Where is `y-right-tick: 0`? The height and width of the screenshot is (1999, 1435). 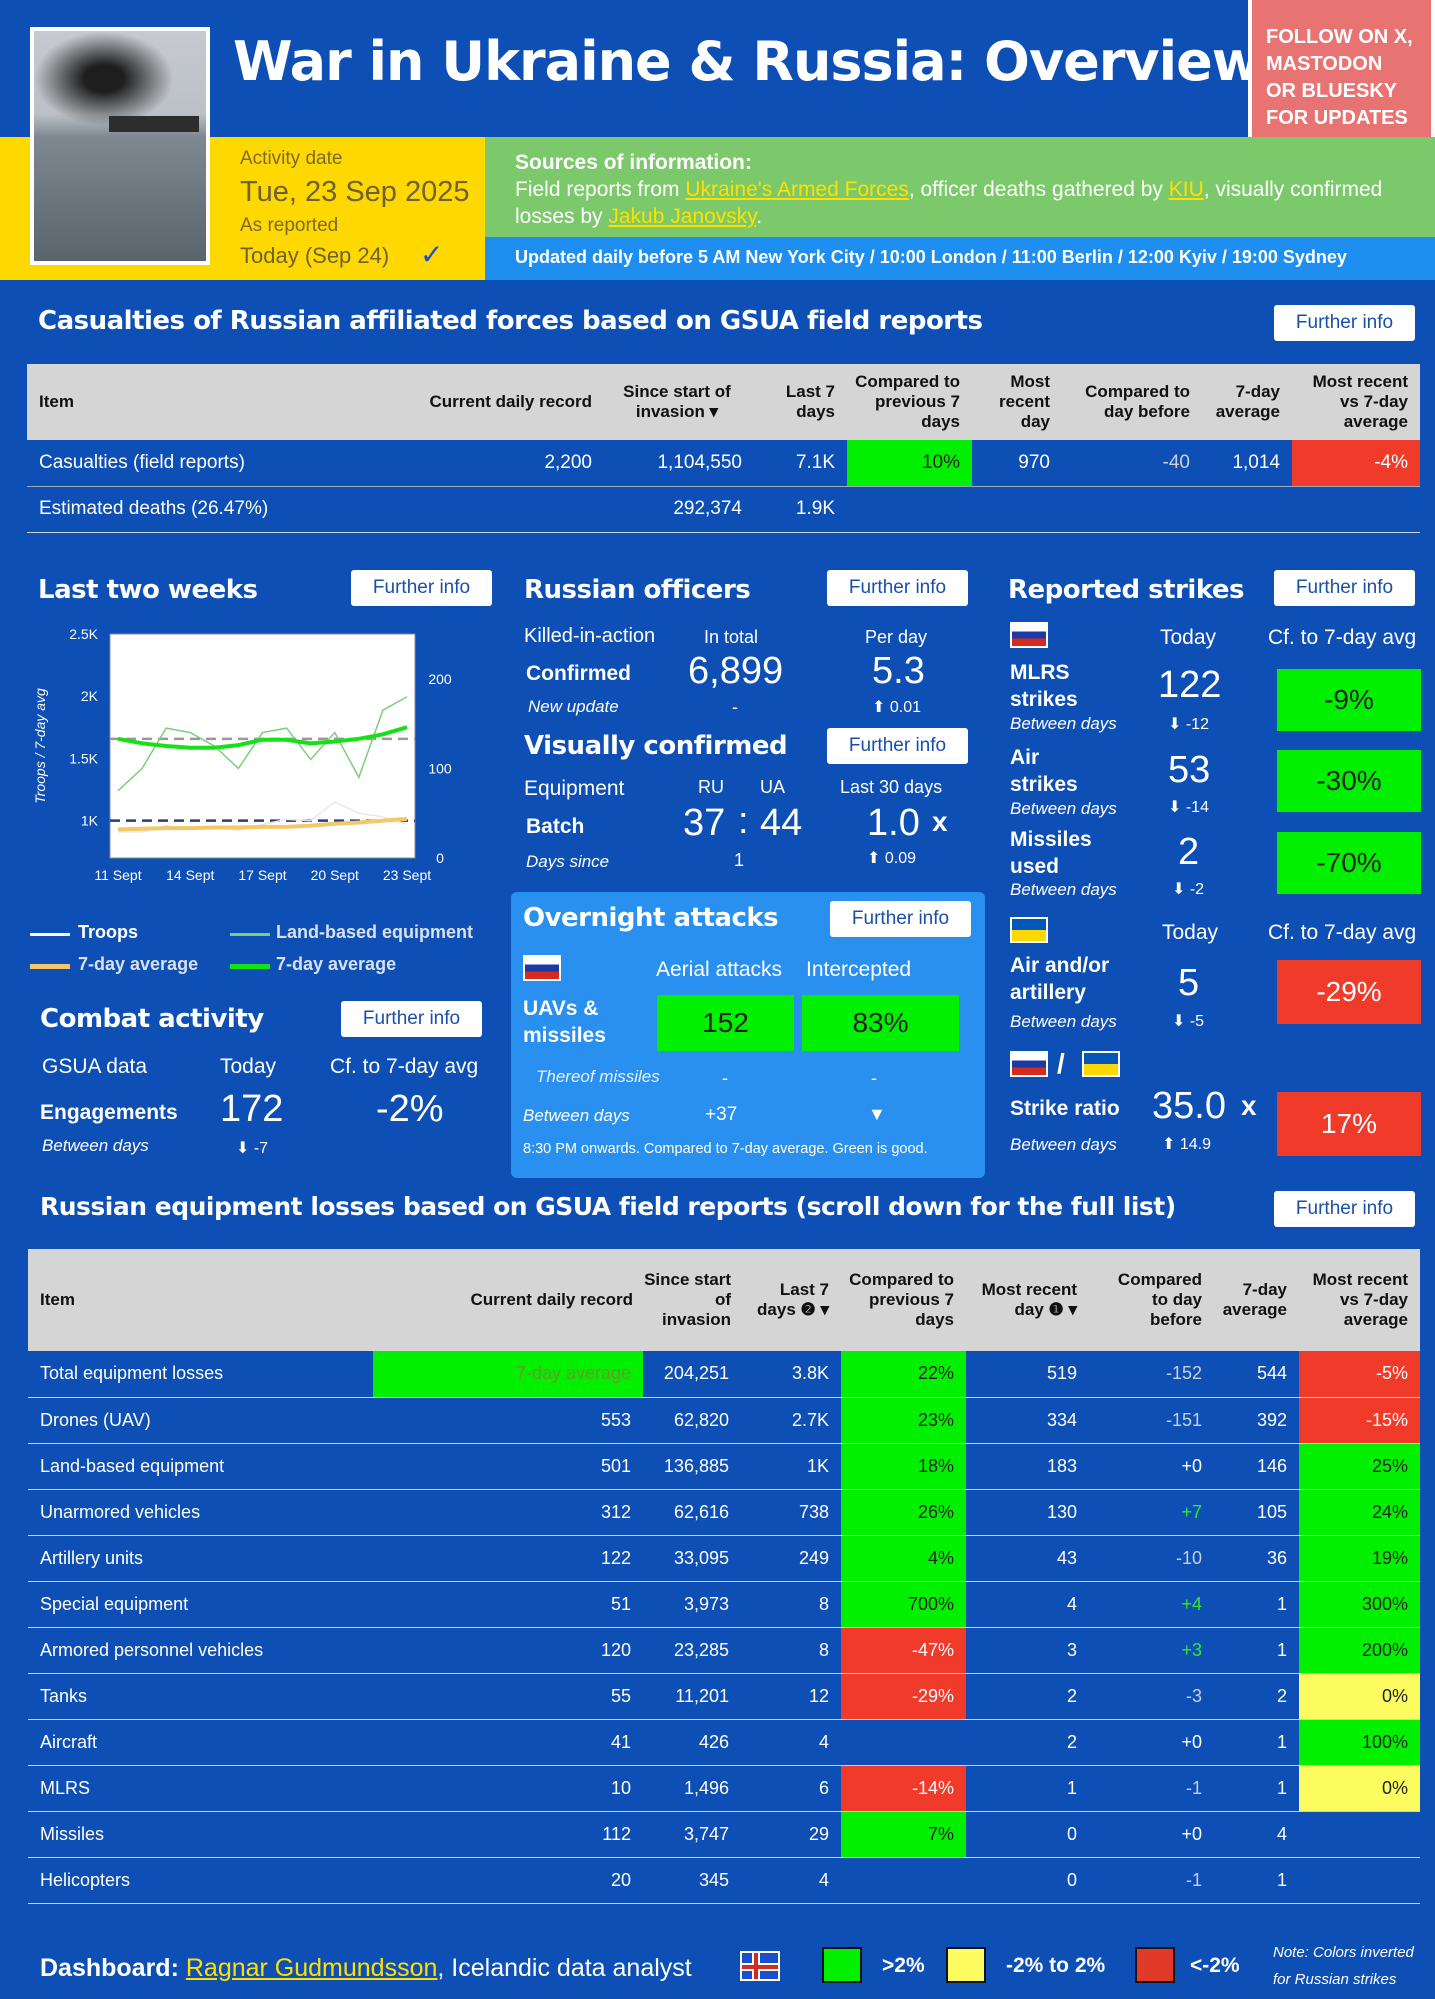 y-right-tick: 0 is located at coordinates (440, 858).